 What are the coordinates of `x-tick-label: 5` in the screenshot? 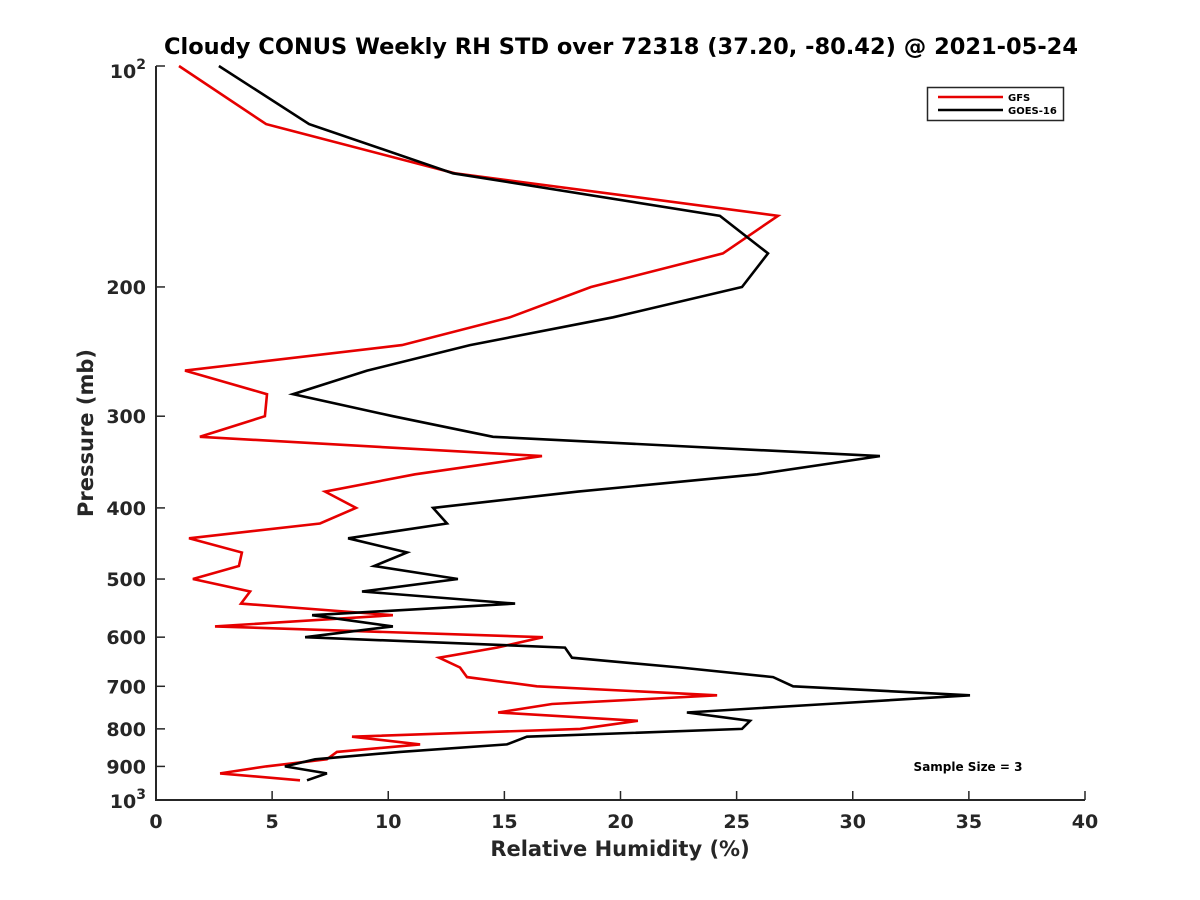 It's located at (272, 822).